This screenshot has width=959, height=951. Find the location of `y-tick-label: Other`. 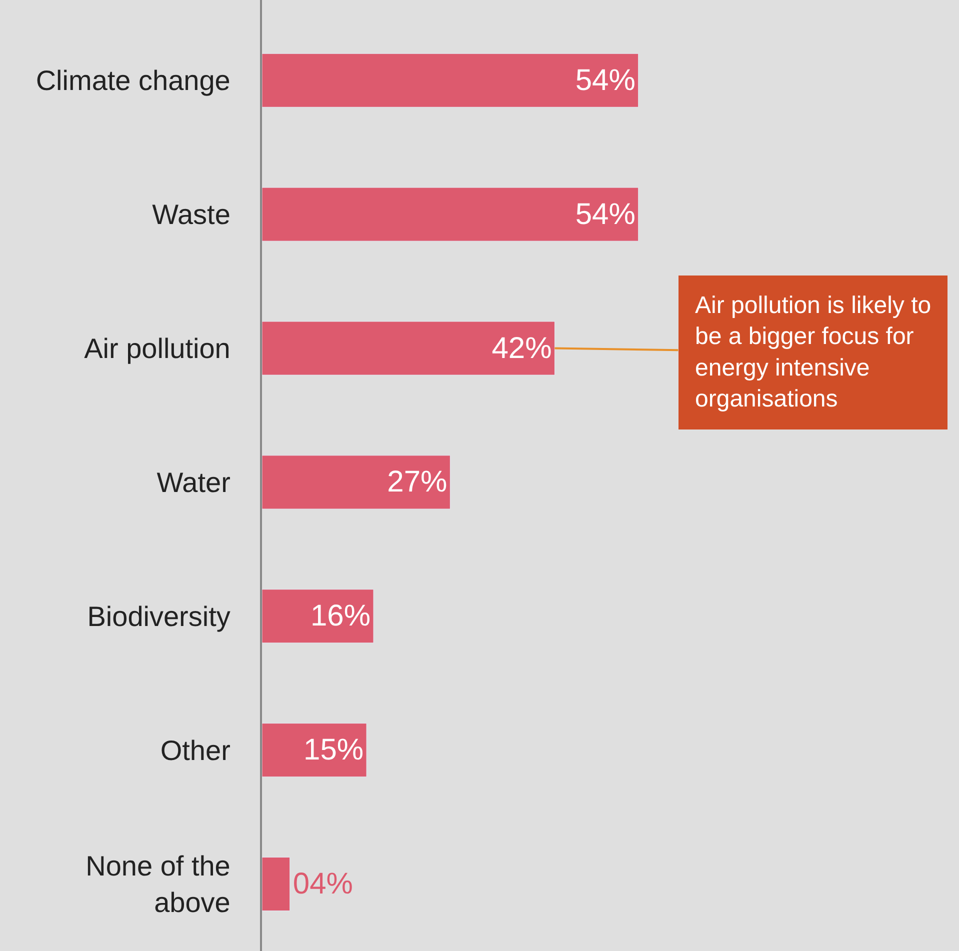

y-tick-label: Other is located at coordinates (195, 750).